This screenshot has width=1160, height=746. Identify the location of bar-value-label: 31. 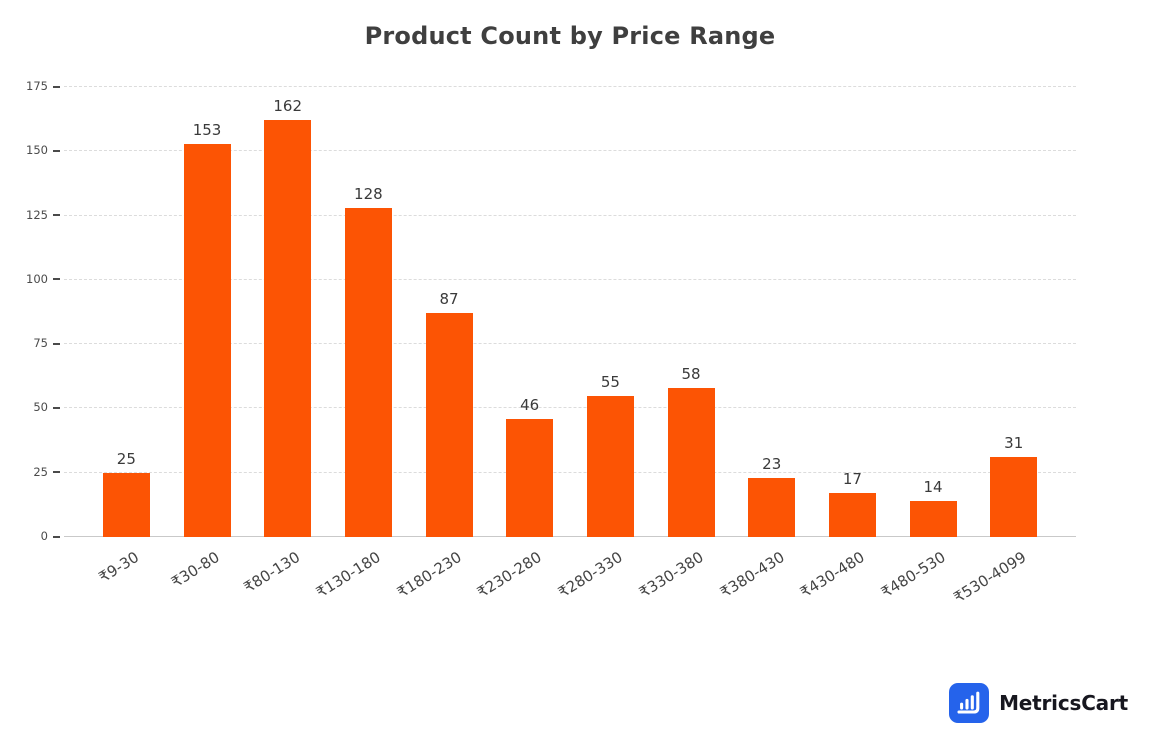
(1014, 443).